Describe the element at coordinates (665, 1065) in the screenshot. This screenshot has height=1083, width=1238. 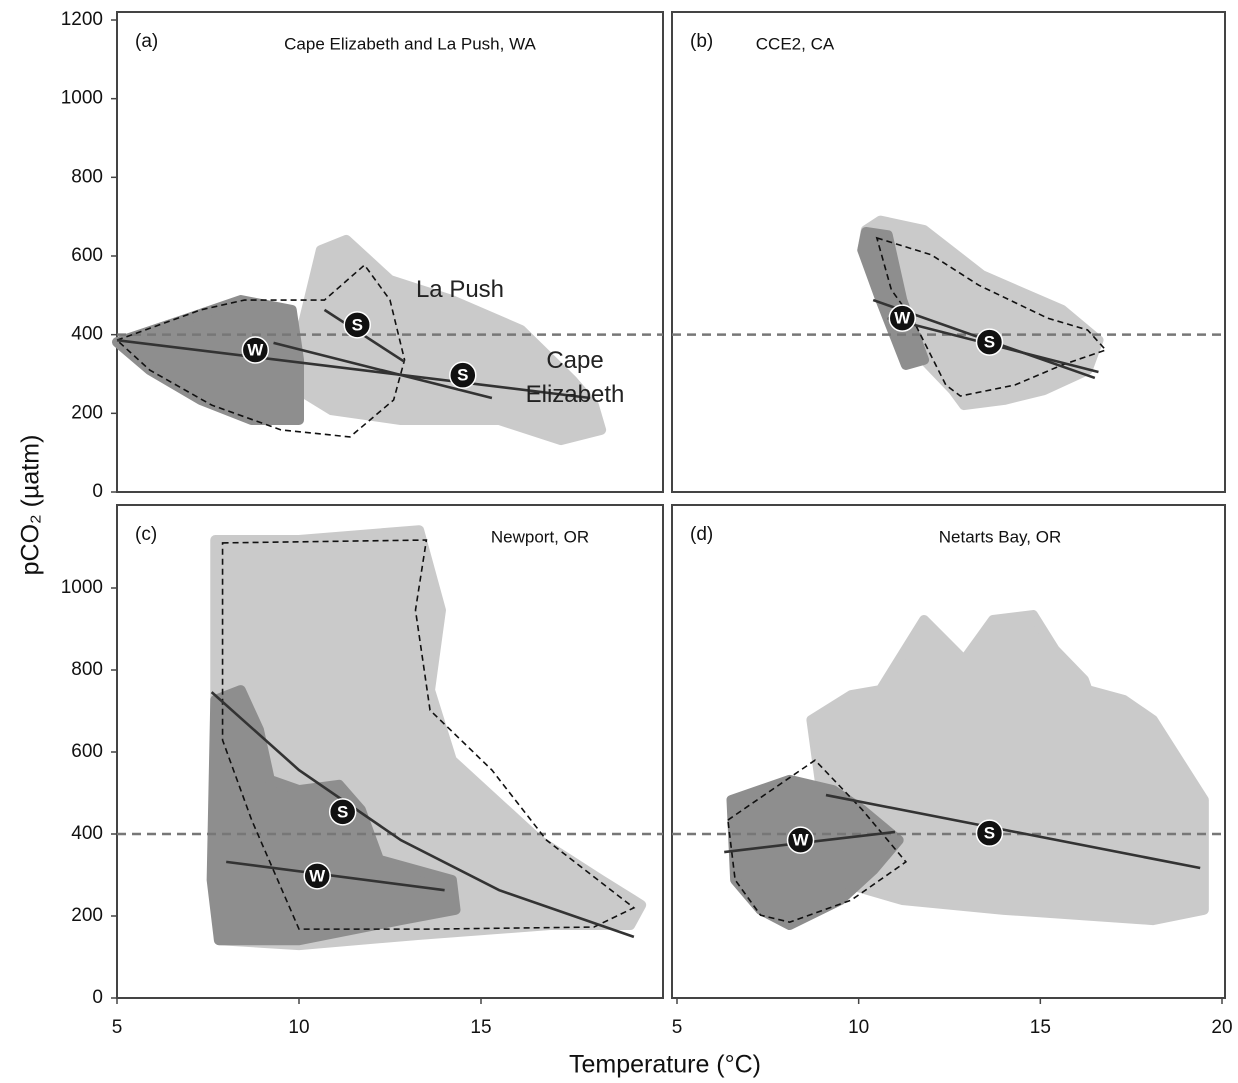
I see `x-axis-label: Temperature (°C)` at that location.